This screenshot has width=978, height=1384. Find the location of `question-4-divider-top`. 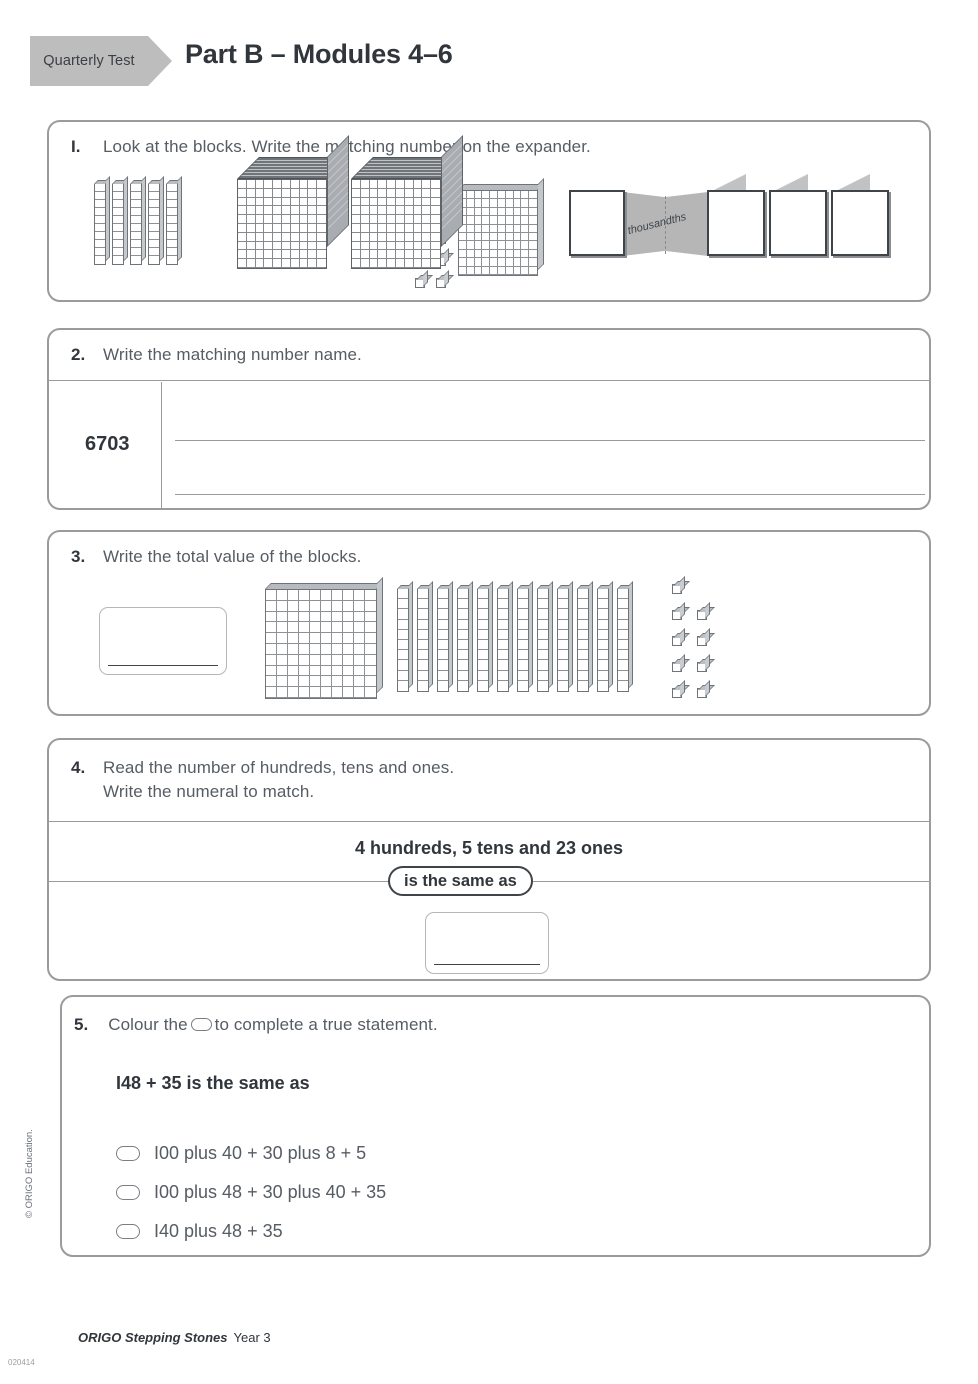

question-4-divider-top is located at coordinates (489, 821).